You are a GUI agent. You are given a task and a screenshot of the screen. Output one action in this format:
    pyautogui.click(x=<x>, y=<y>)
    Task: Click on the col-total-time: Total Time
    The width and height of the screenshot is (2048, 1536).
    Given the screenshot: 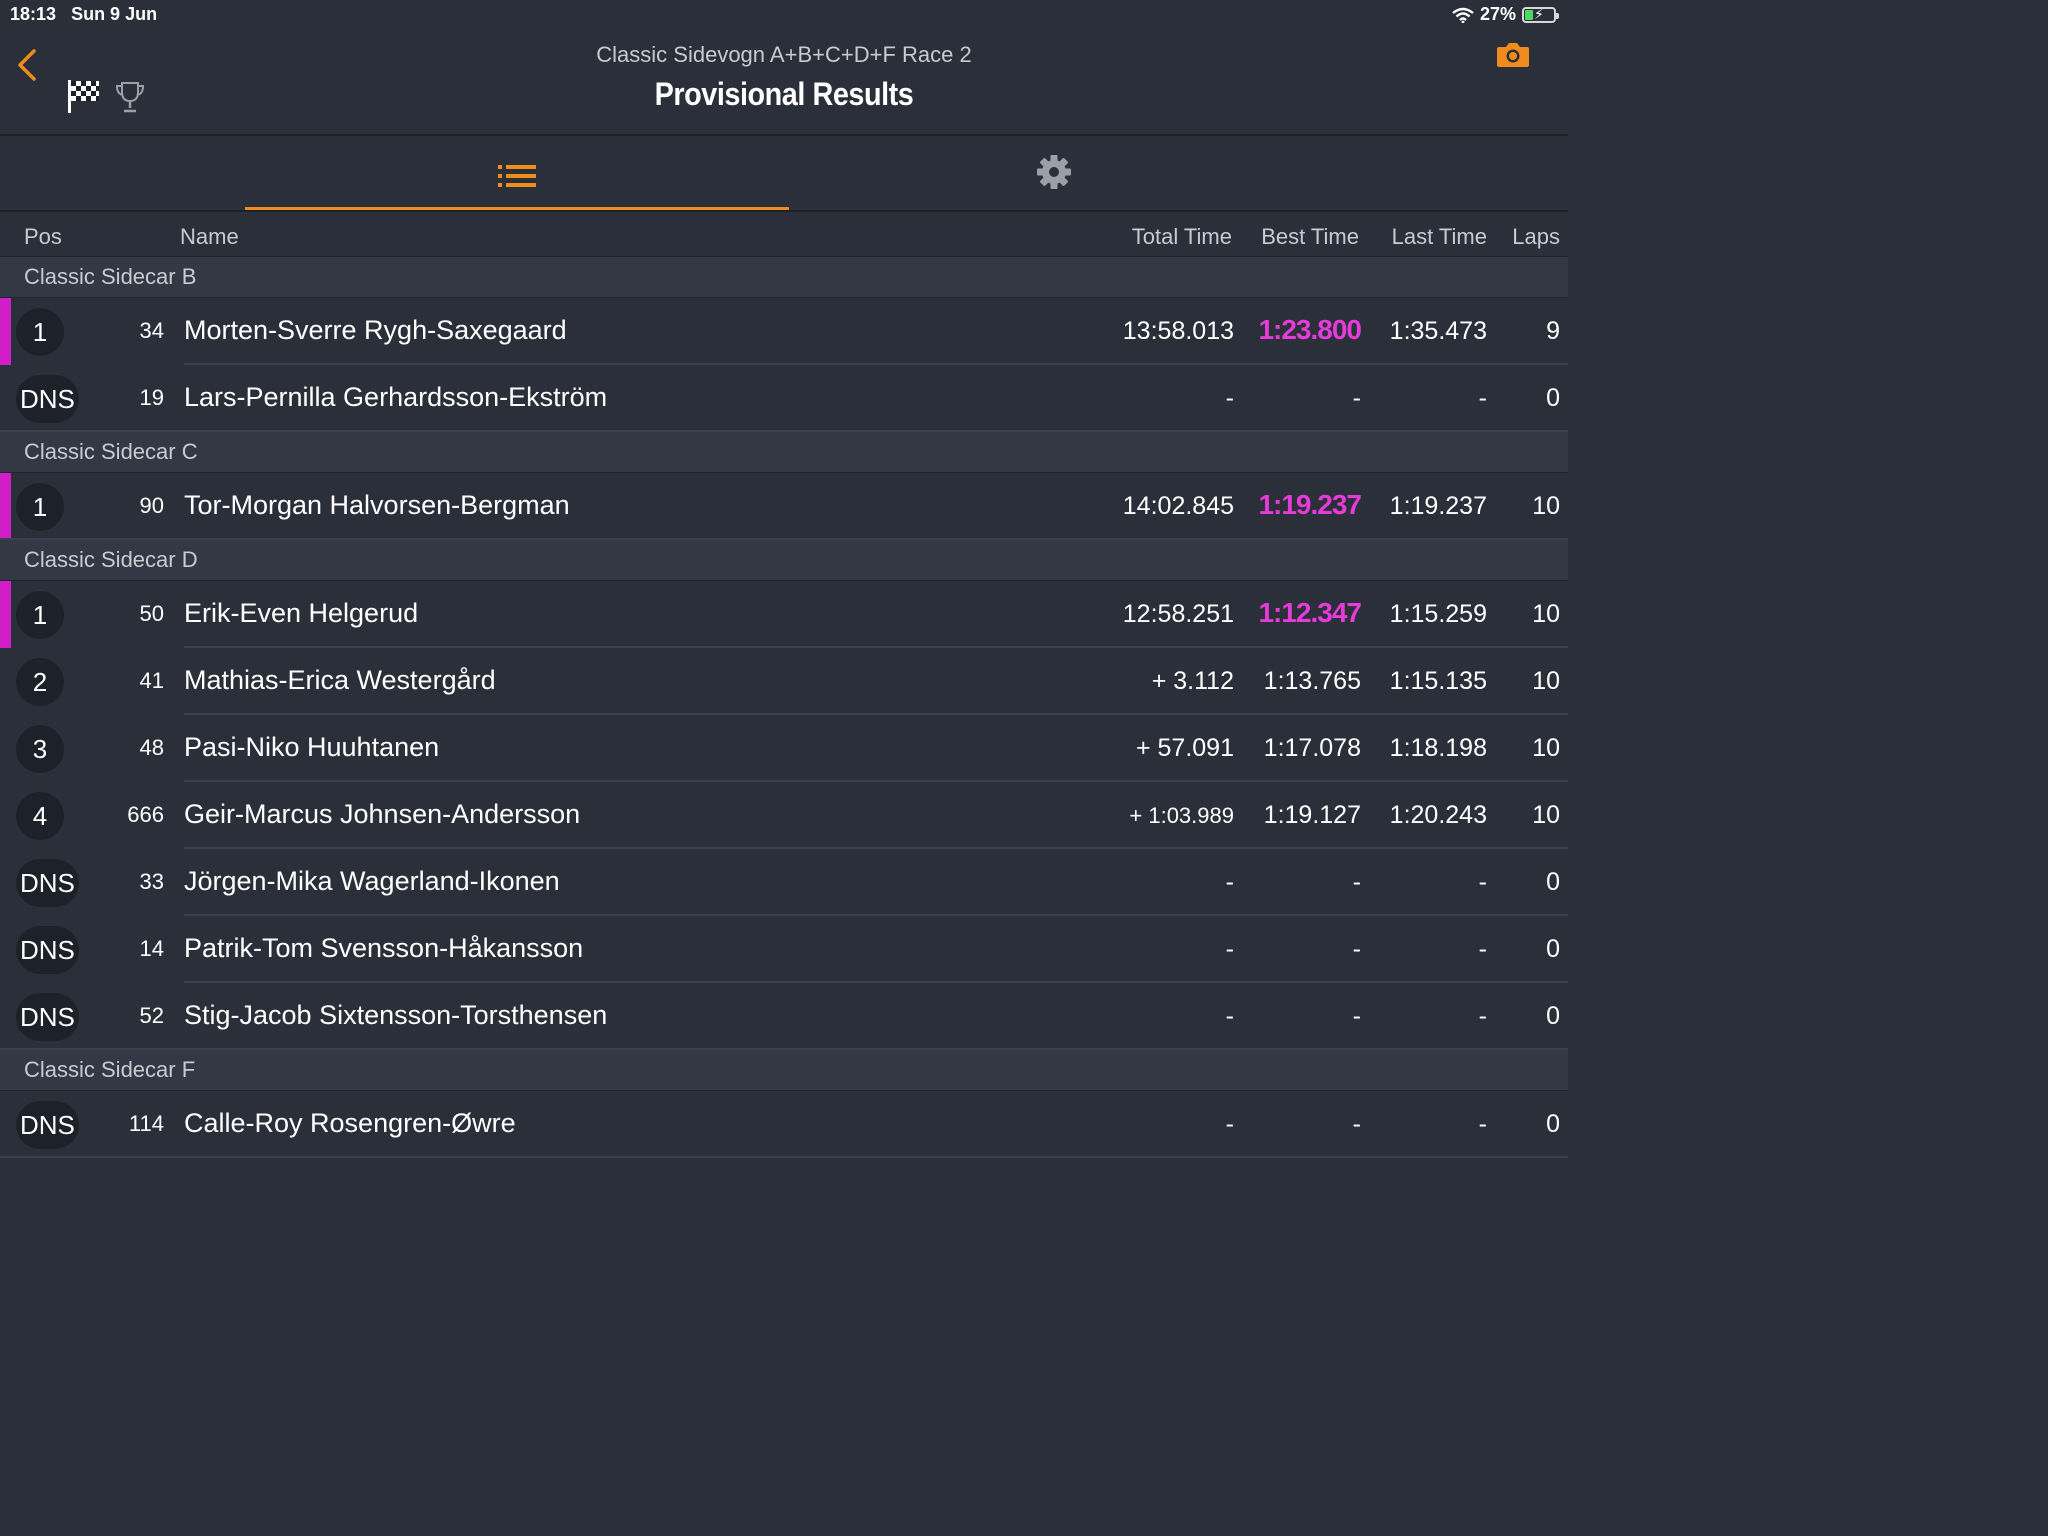 What is the action you would take?
    pyautogui.click(x=1181, y=236)
    